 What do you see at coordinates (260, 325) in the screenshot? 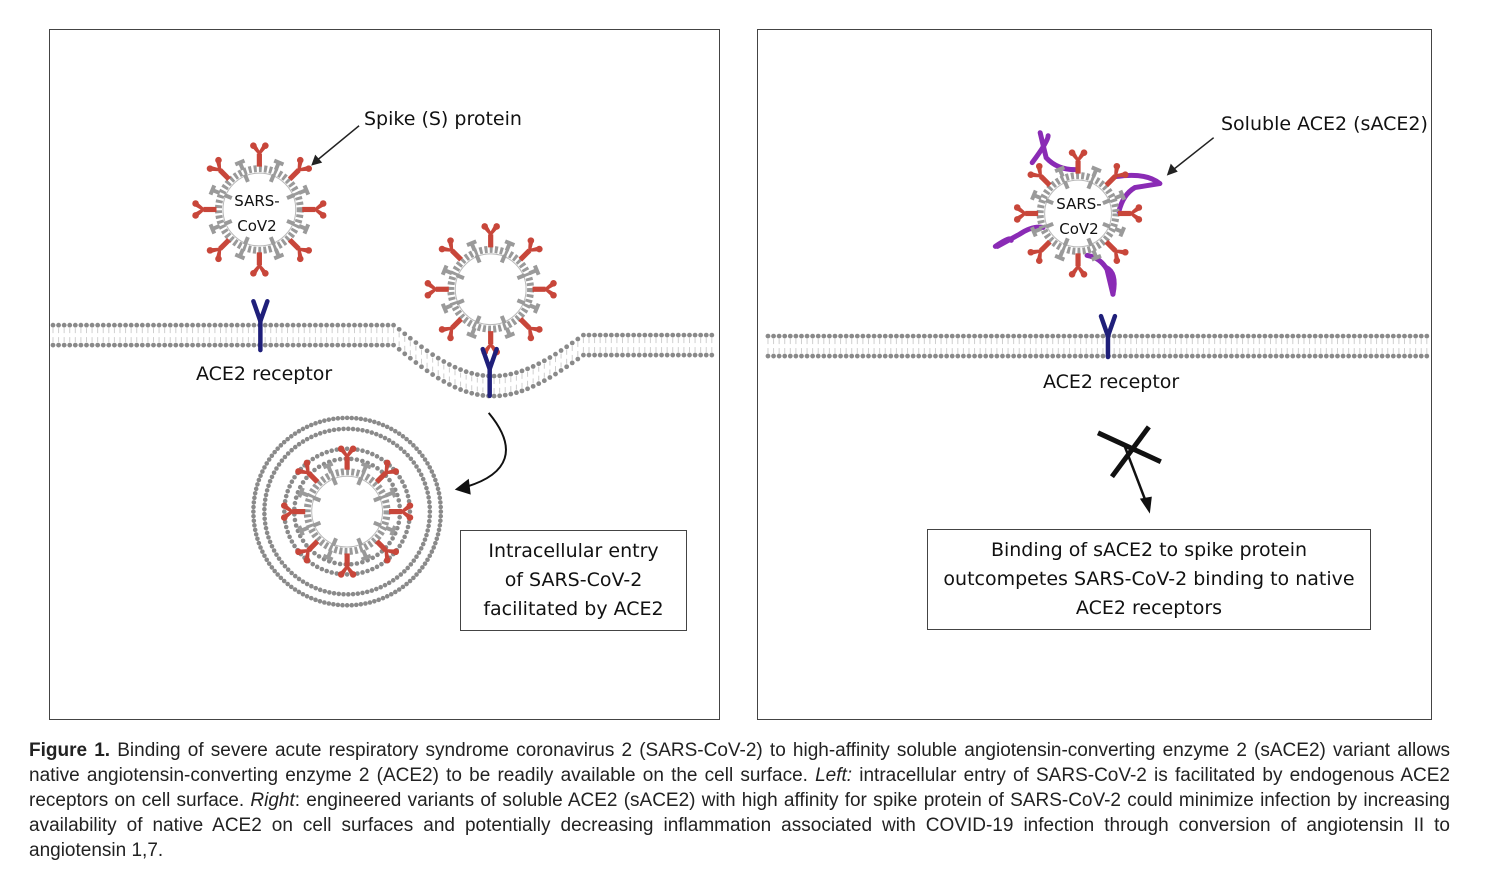
I see `ace2-receptor` at bounding box center [260, 325].